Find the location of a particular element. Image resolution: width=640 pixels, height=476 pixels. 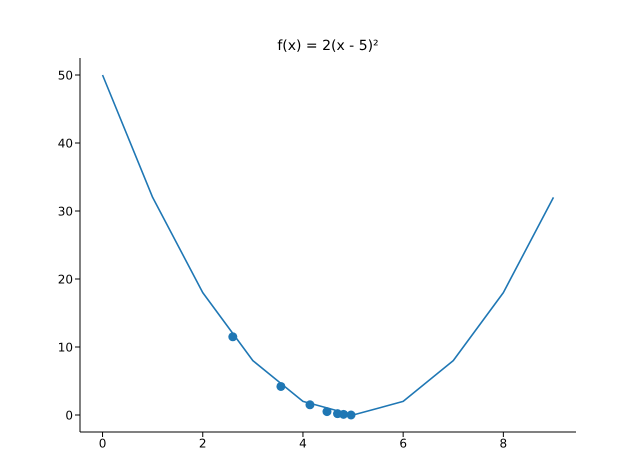

y-tick-label: 30 is located at coordinates (65, 211).